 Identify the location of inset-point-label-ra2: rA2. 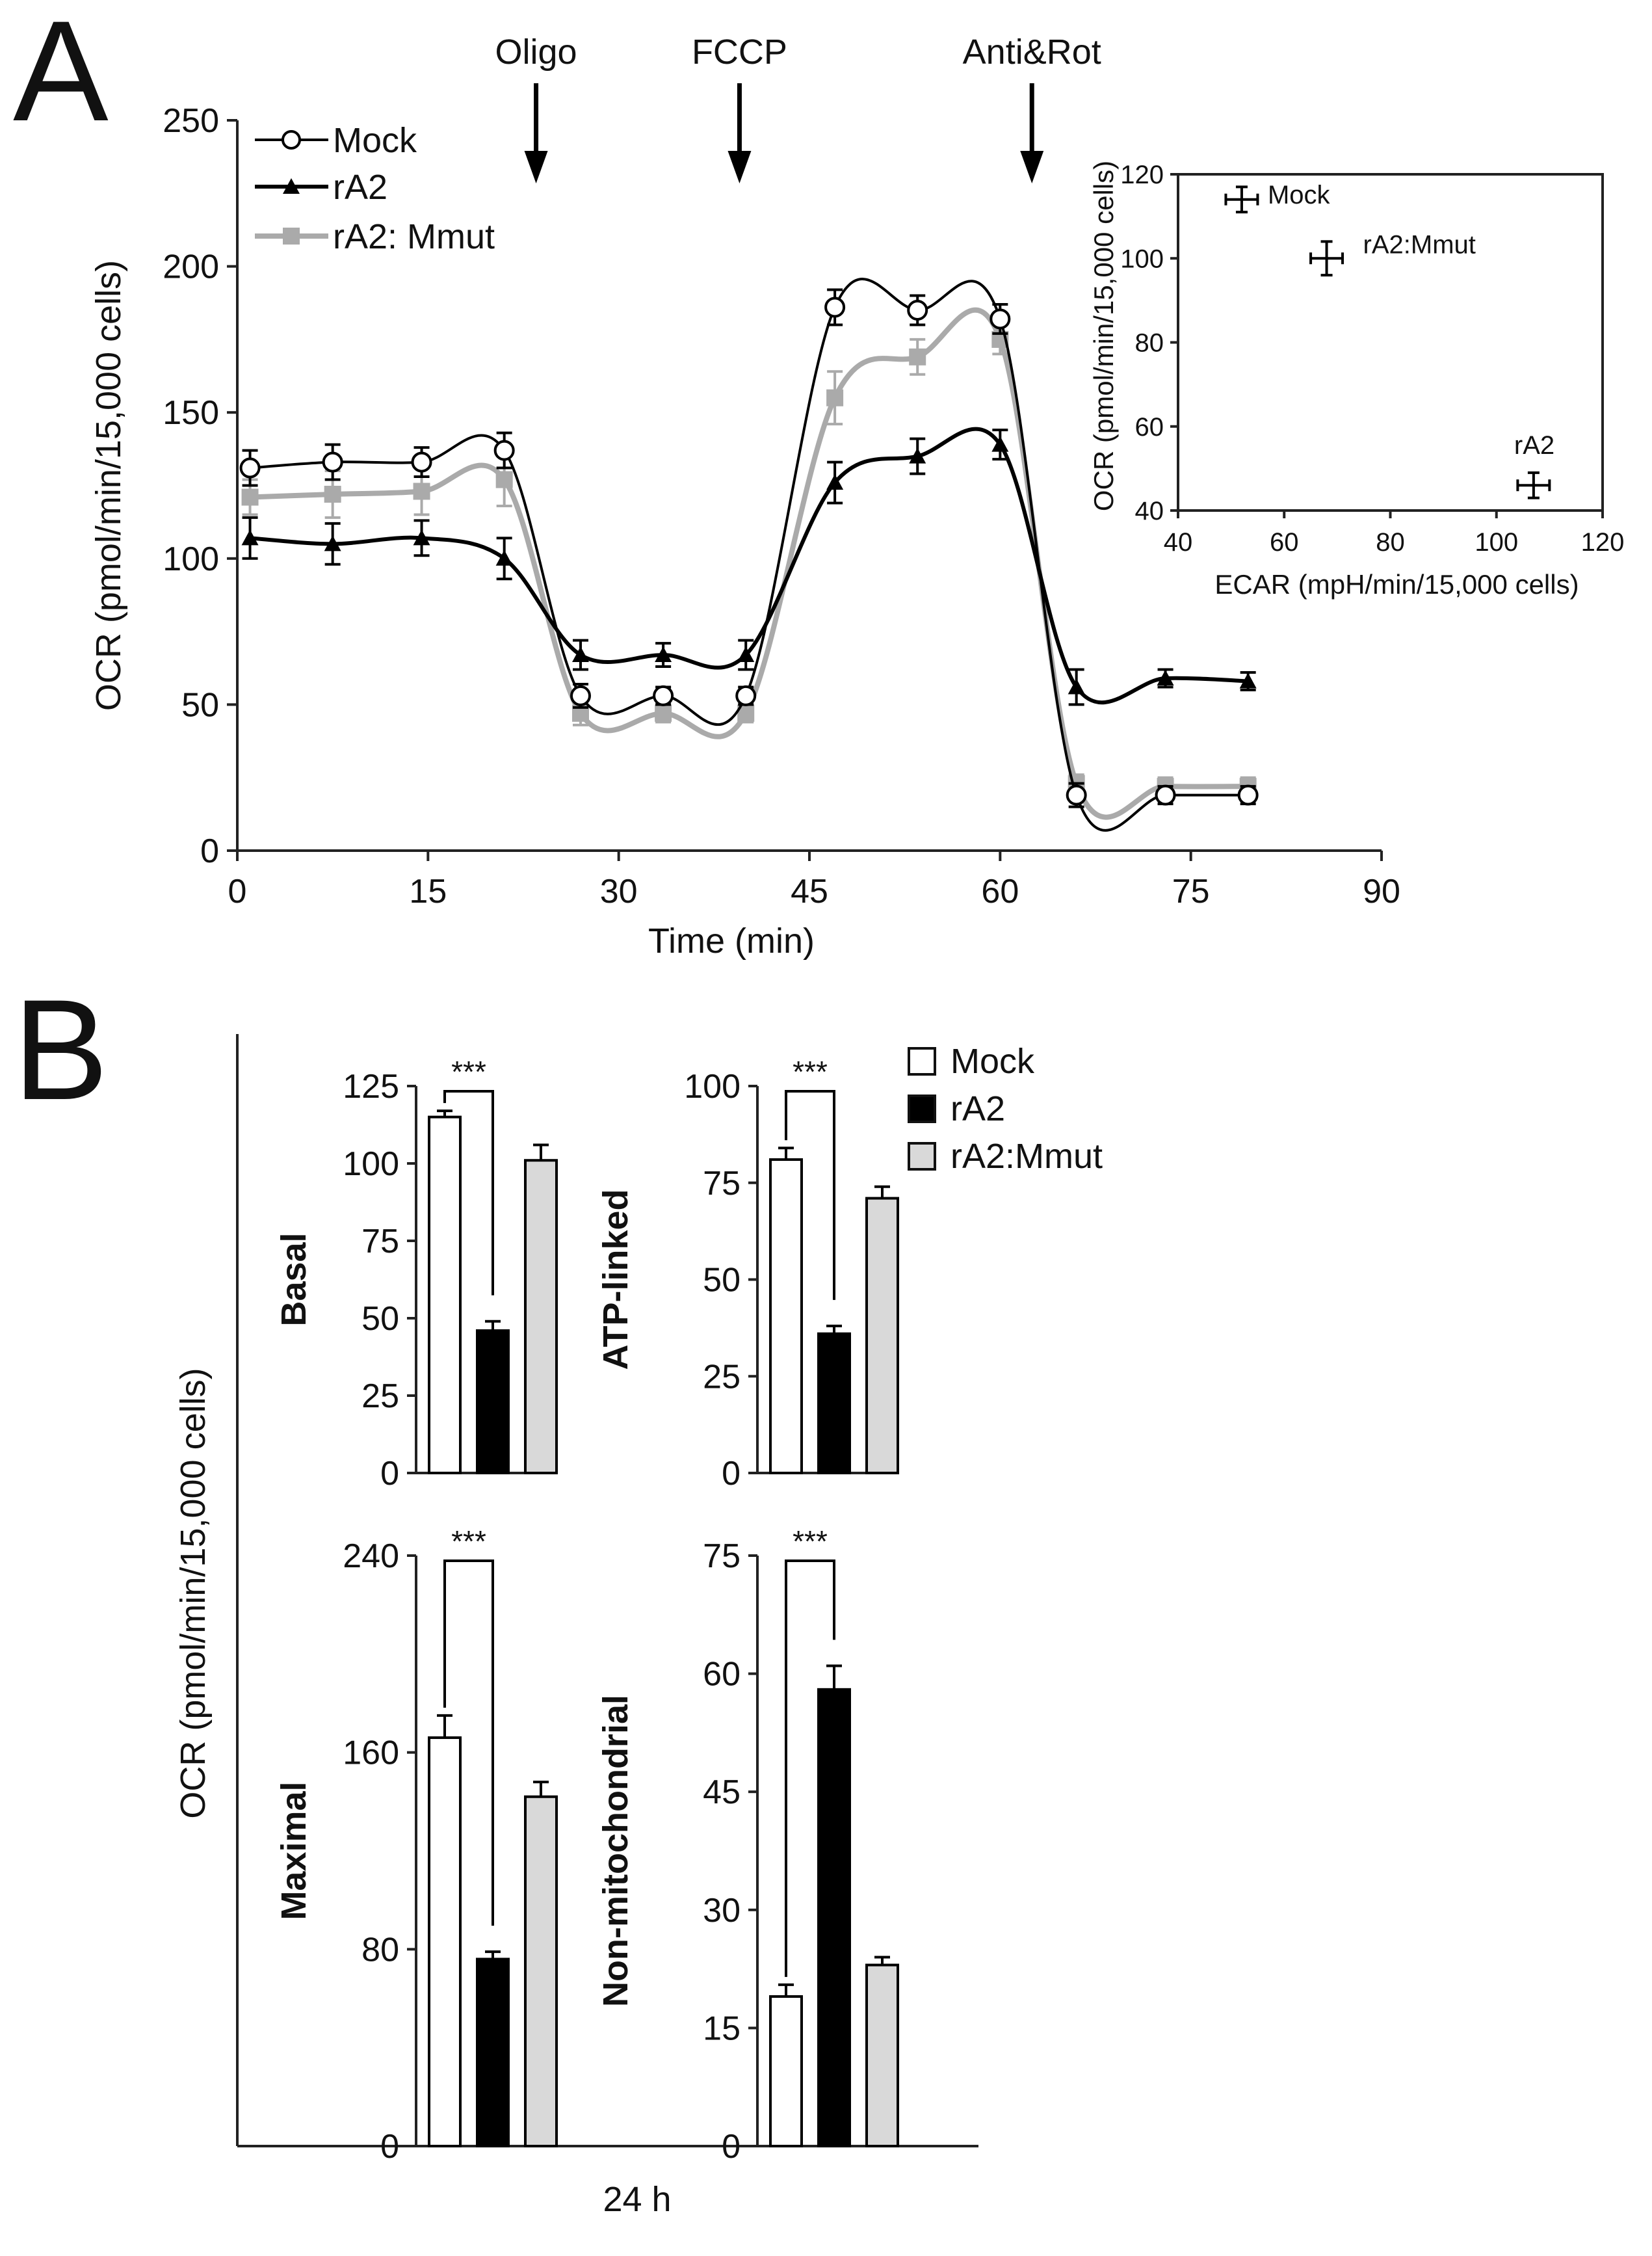
(1534, 445).